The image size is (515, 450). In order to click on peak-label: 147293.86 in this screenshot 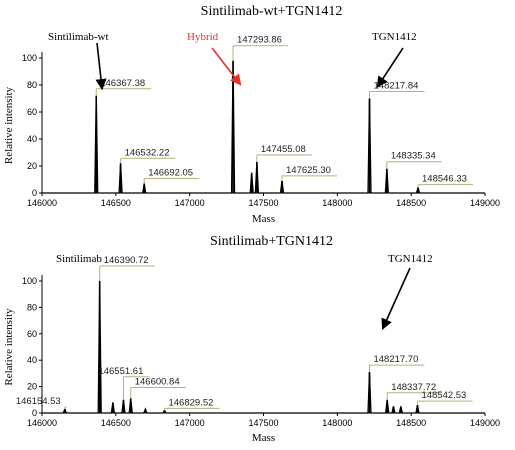, I will do `click(259, 40)`.